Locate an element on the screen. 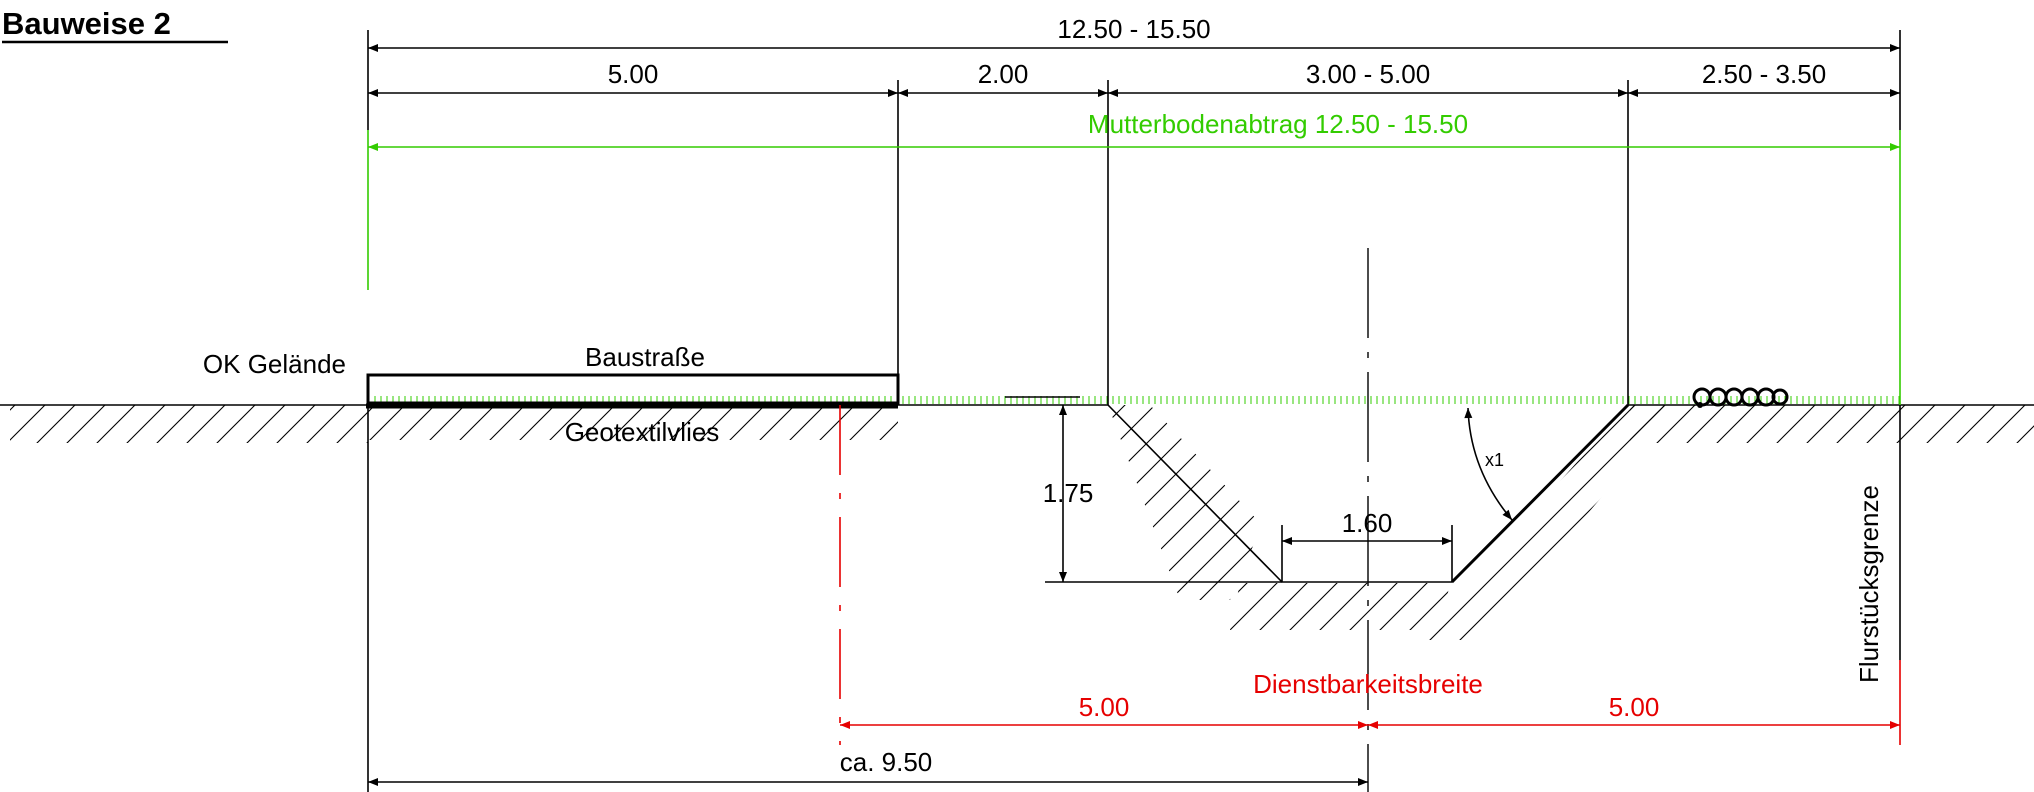 The image size is (2034, 792). geotextile-label: Geotextilvlies is located at coordinates (642, 432).